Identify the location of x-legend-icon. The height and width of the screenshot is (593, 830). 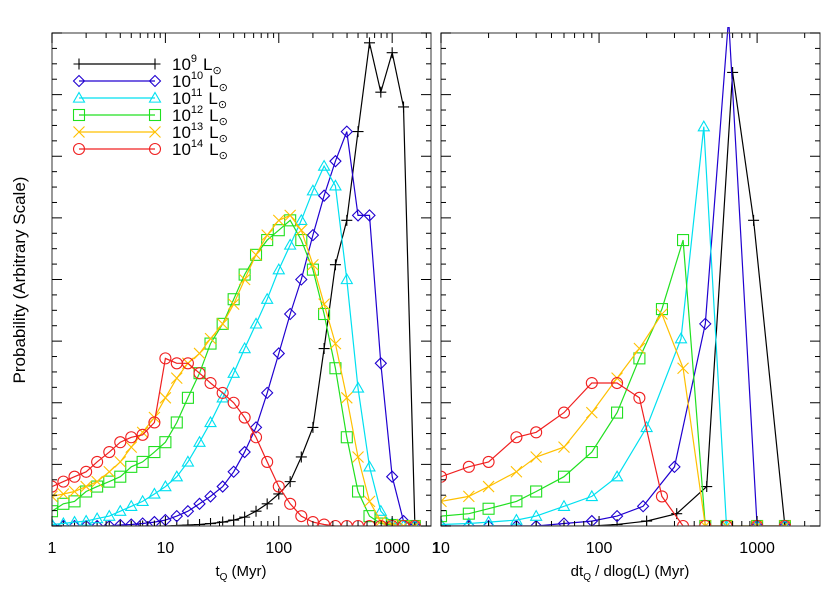
(79, 132).